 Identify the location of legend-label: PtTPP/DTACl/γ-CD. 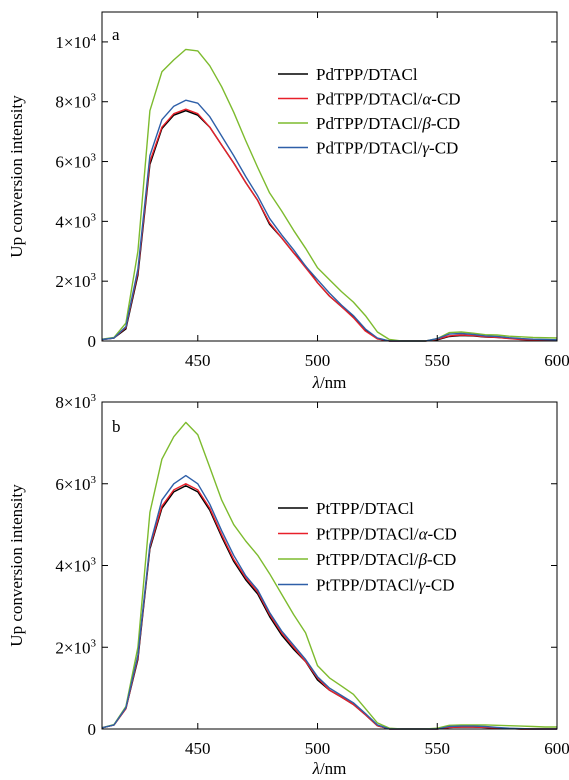
(385, 585).